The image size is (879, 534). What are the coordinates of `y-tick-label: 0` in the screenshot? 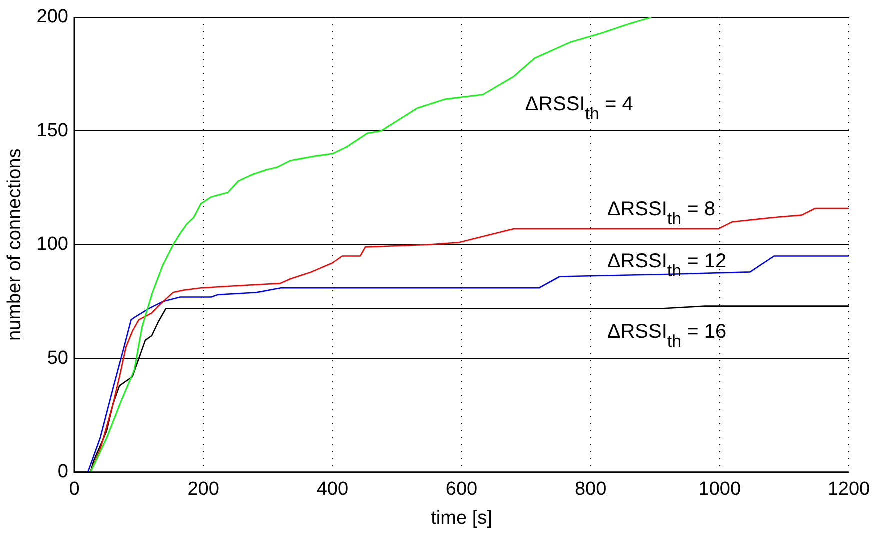 It's located at (63, 472).